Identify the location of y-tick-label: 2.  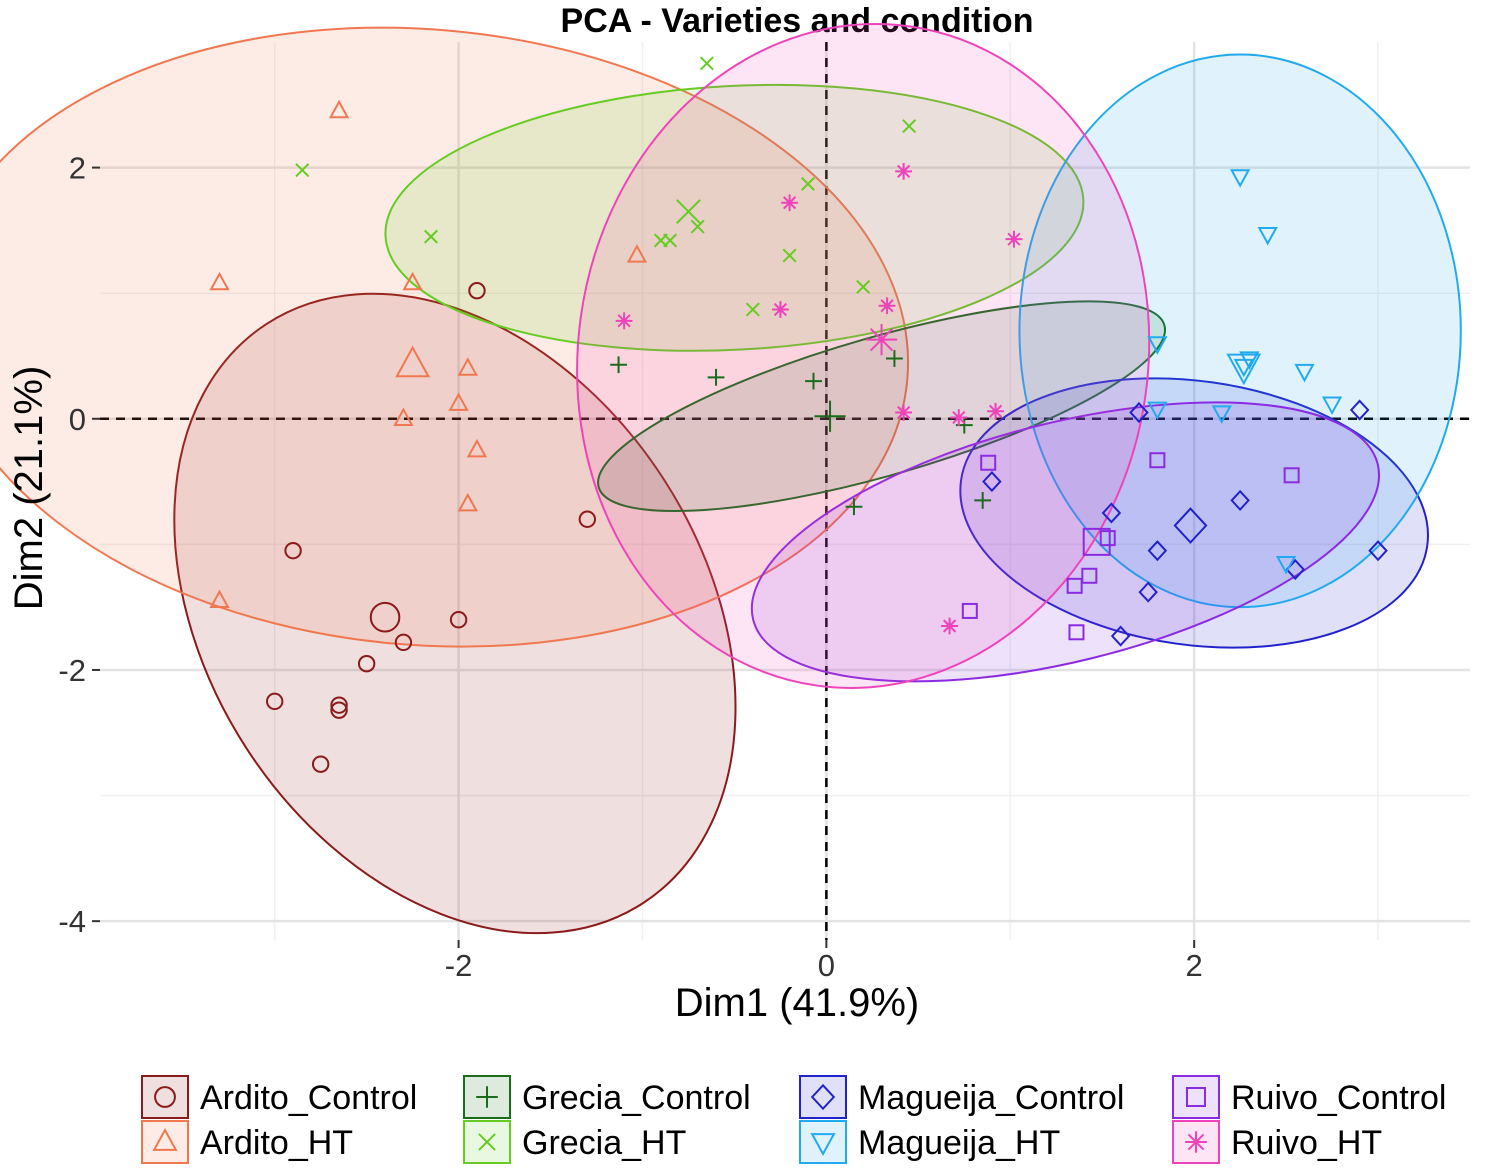
(77, 168).